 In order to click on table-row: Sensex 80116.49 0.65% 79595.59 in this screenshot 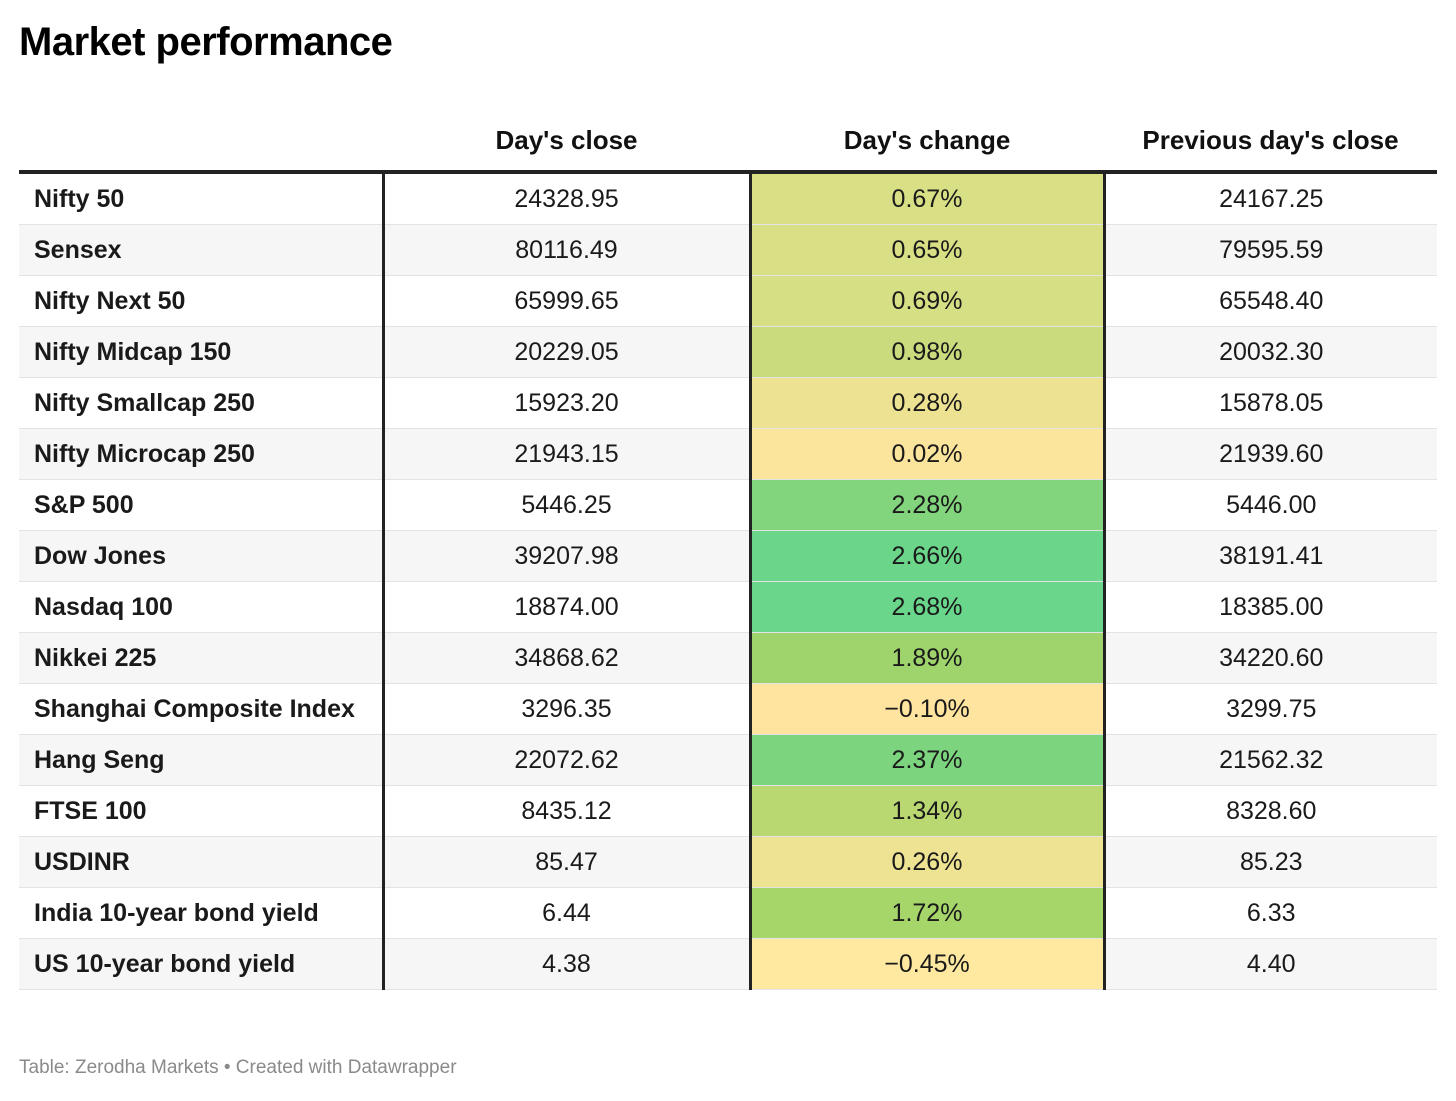, I will do `click(728, 250)`.